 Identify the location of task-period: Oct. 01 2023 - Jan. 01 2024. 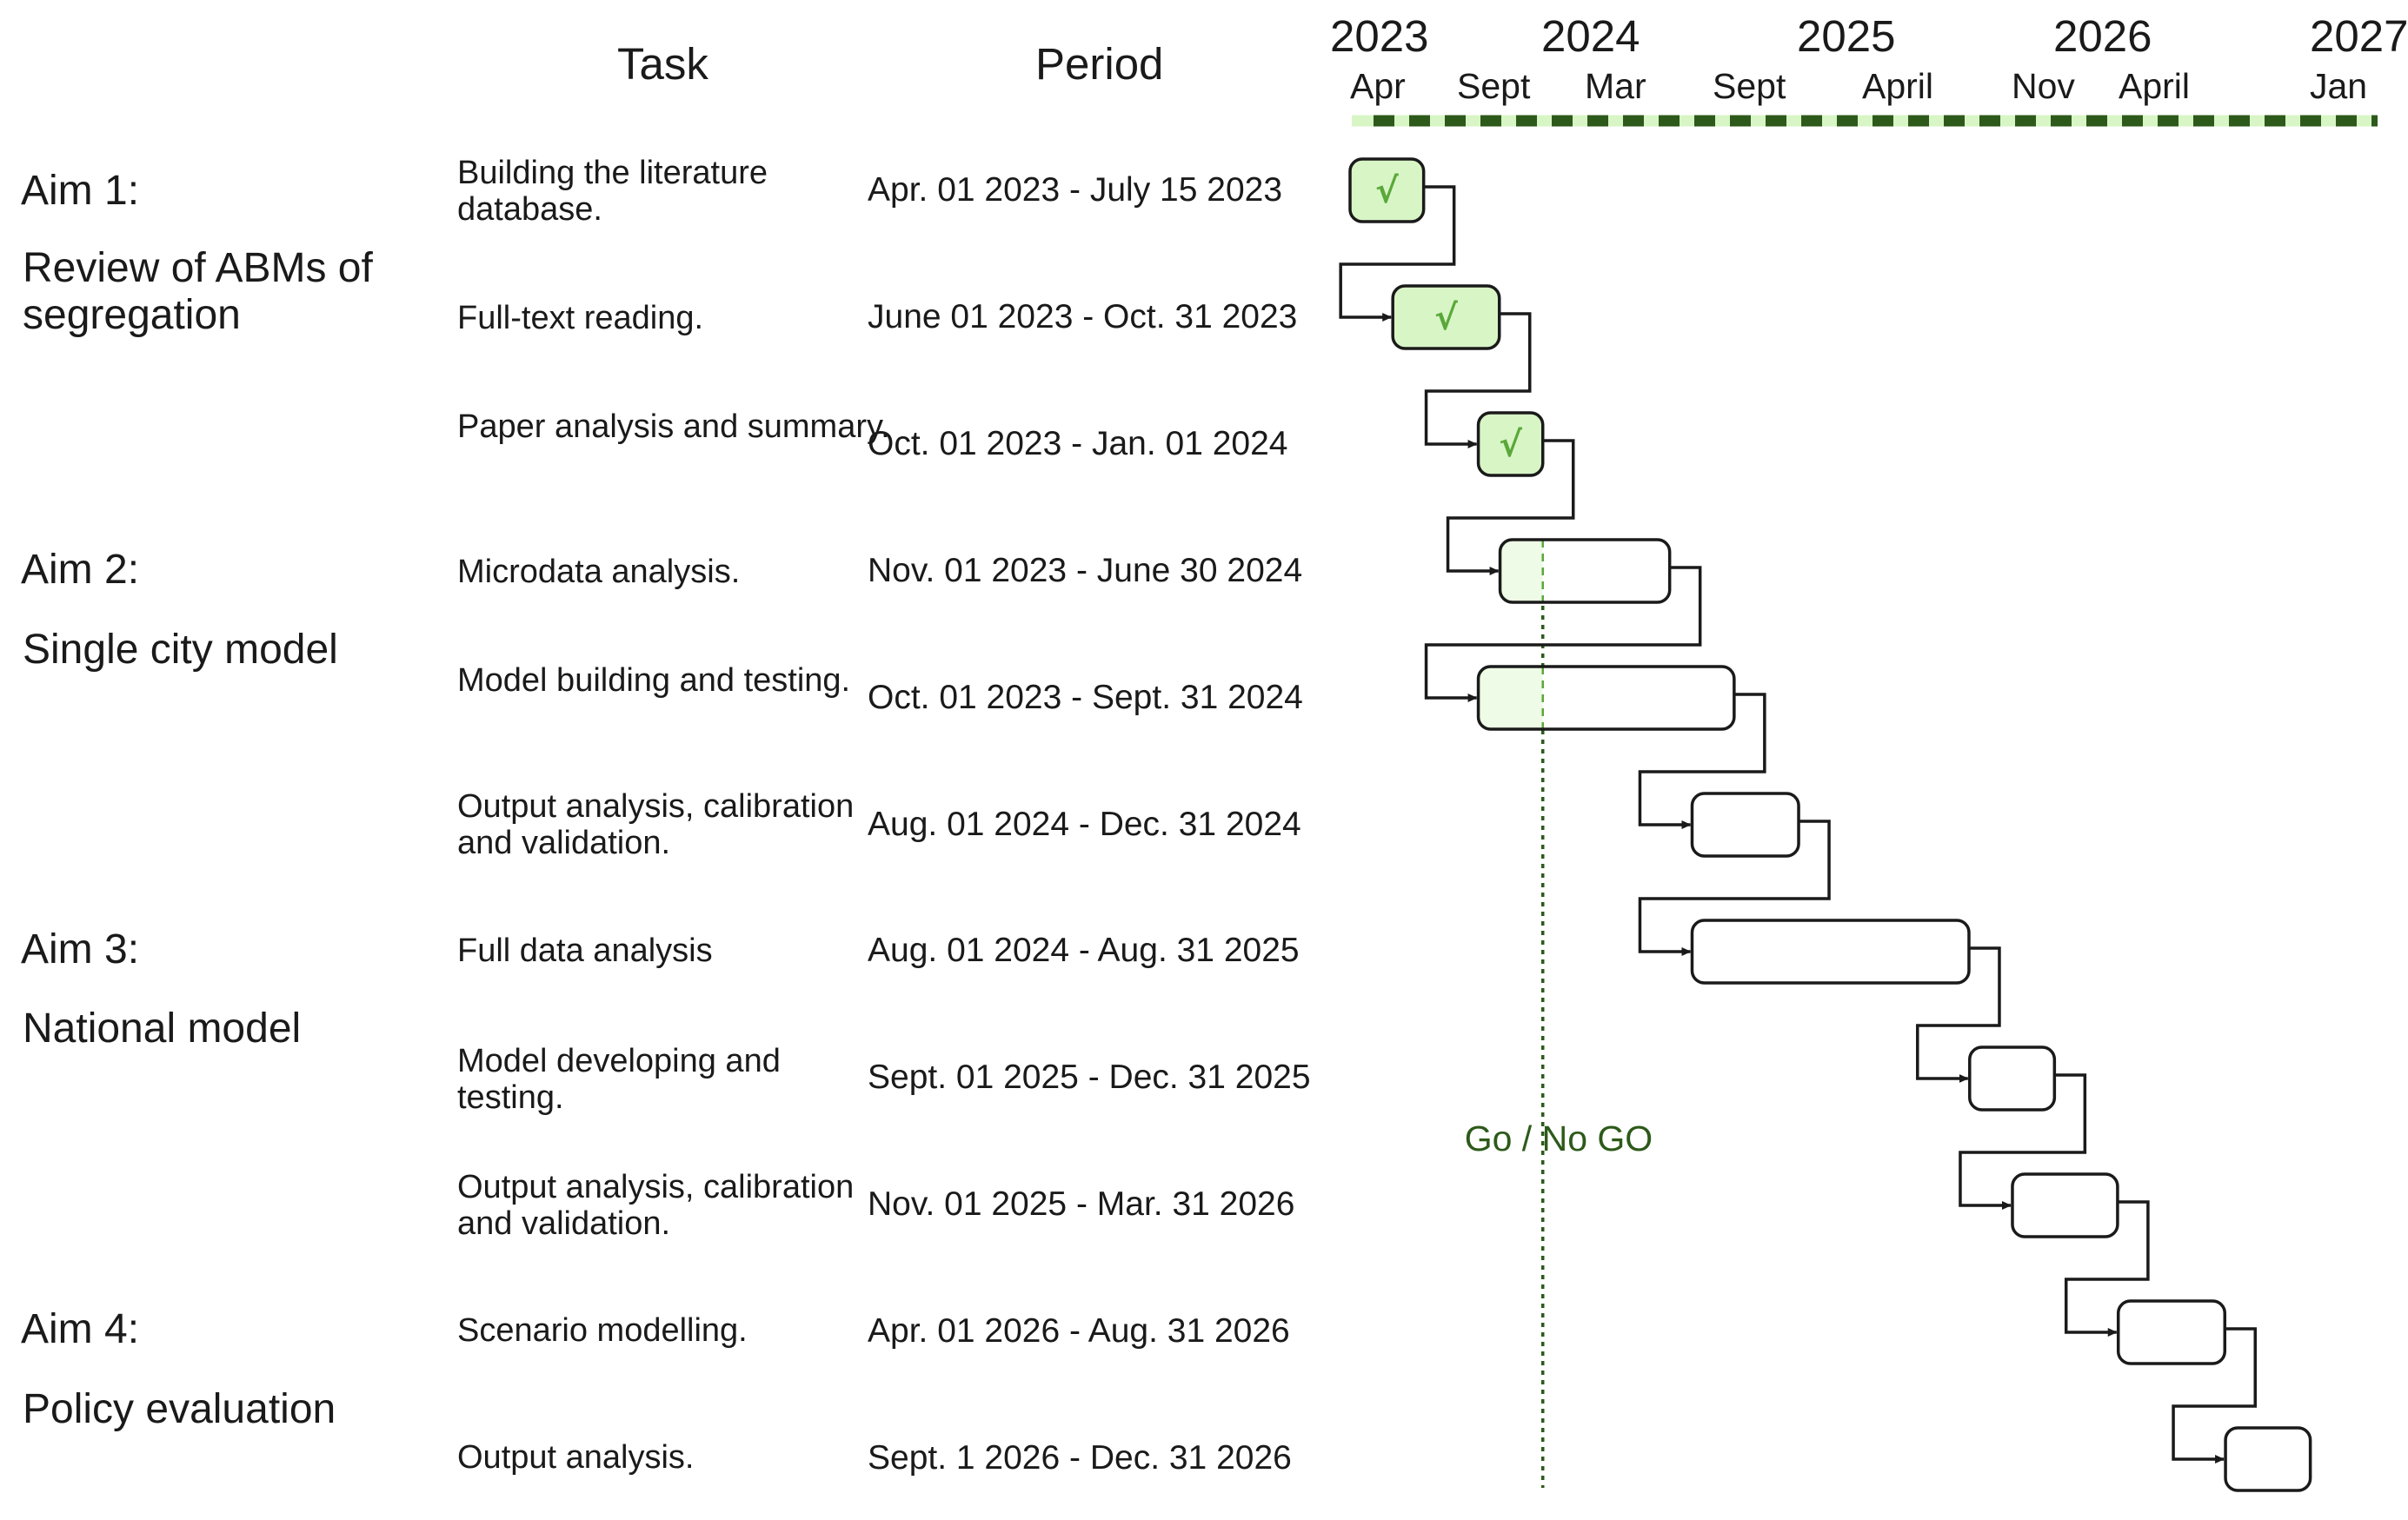
(1078, 444).